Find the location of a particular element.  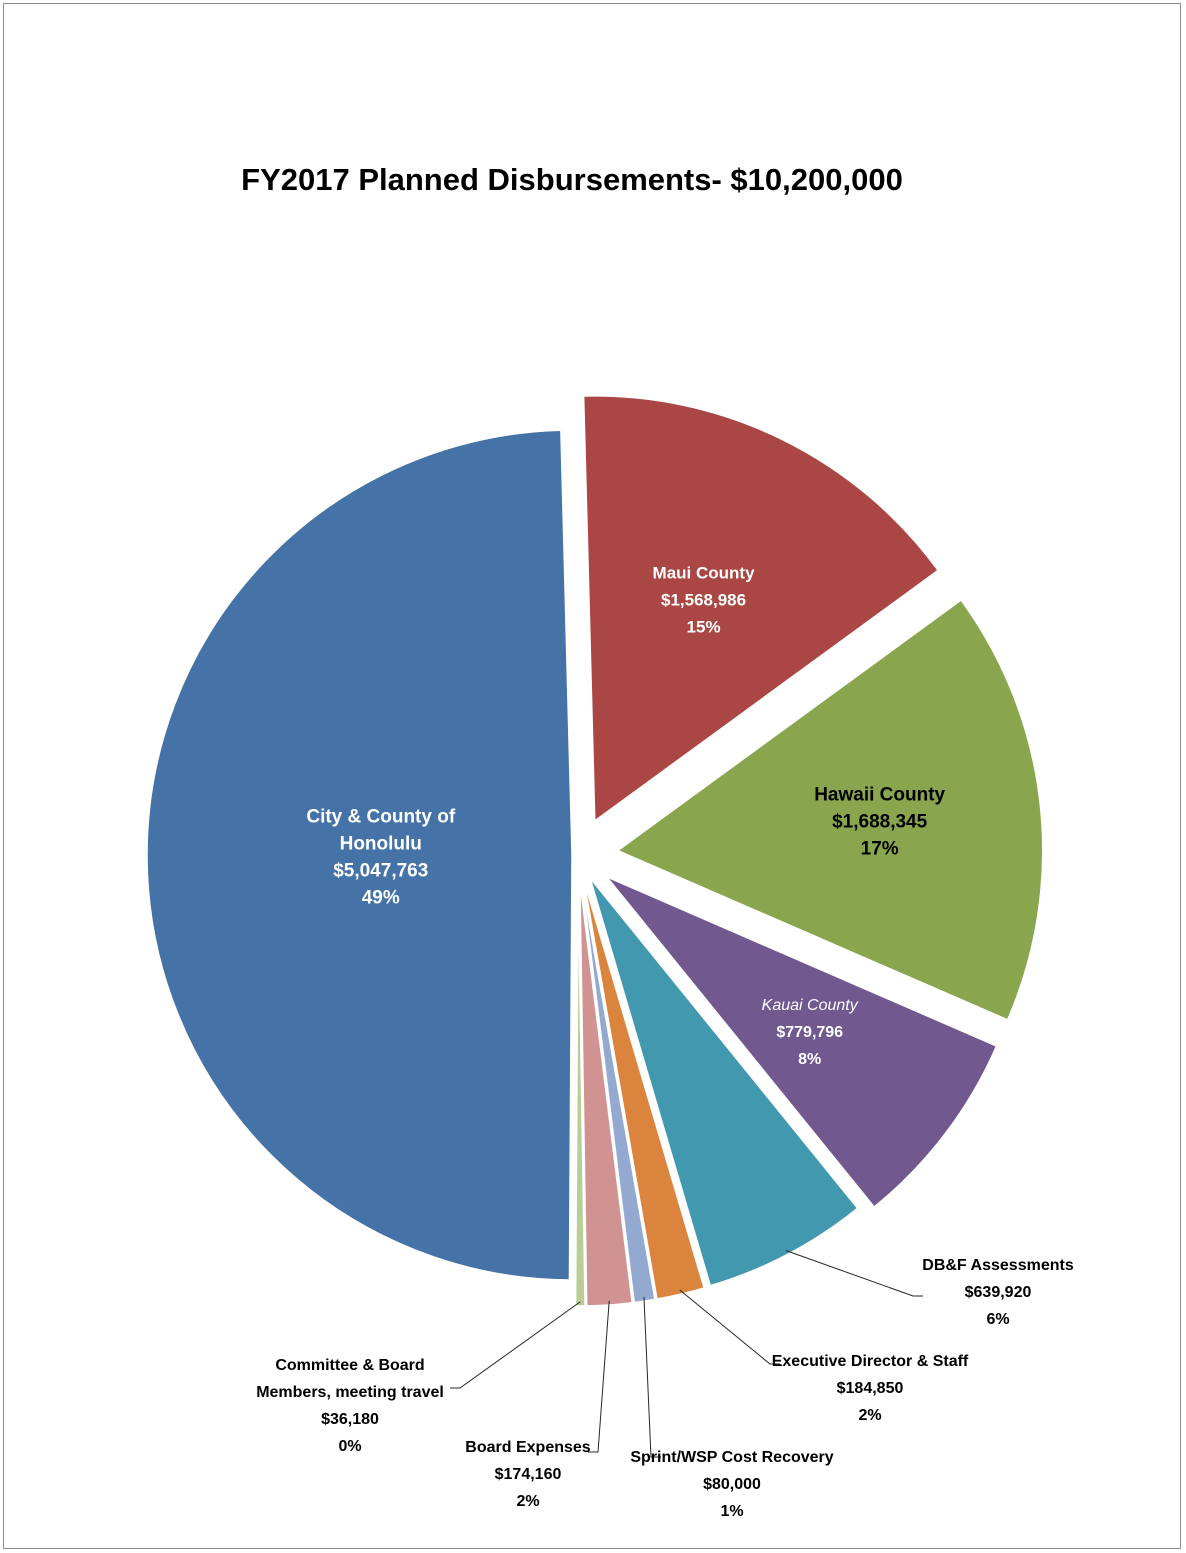

data-label-city-and-county-of-honolulu: City & County of Honolulu $5,047,763 49% is located at coordinates (380, 857).